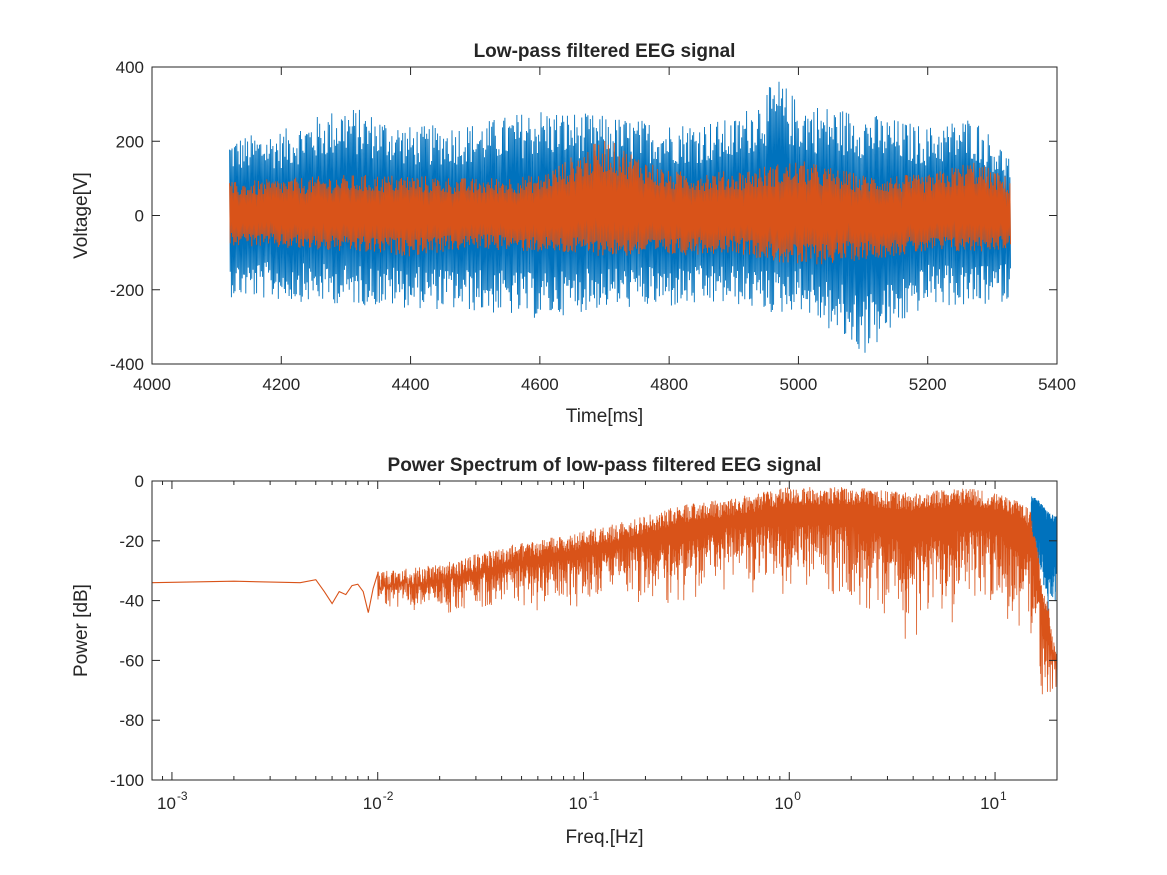 This screenshot has height=875, width=1167. Describe the element at coordinates (604, 837) in the screenshot. I see `power-spectrum-x-axis-label: Freq.[Hz]` at that location.